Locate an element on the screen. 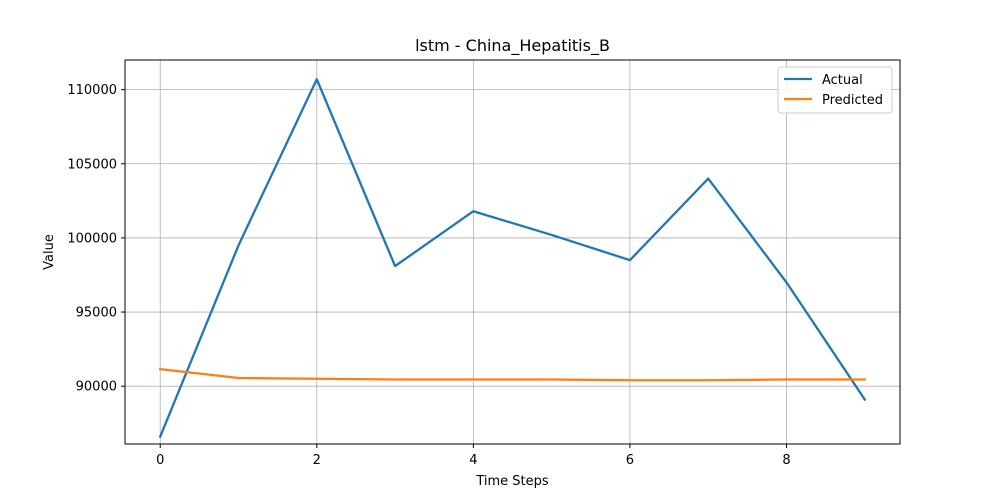  x-tick-label: 8 is located at coordinates (786, 460).